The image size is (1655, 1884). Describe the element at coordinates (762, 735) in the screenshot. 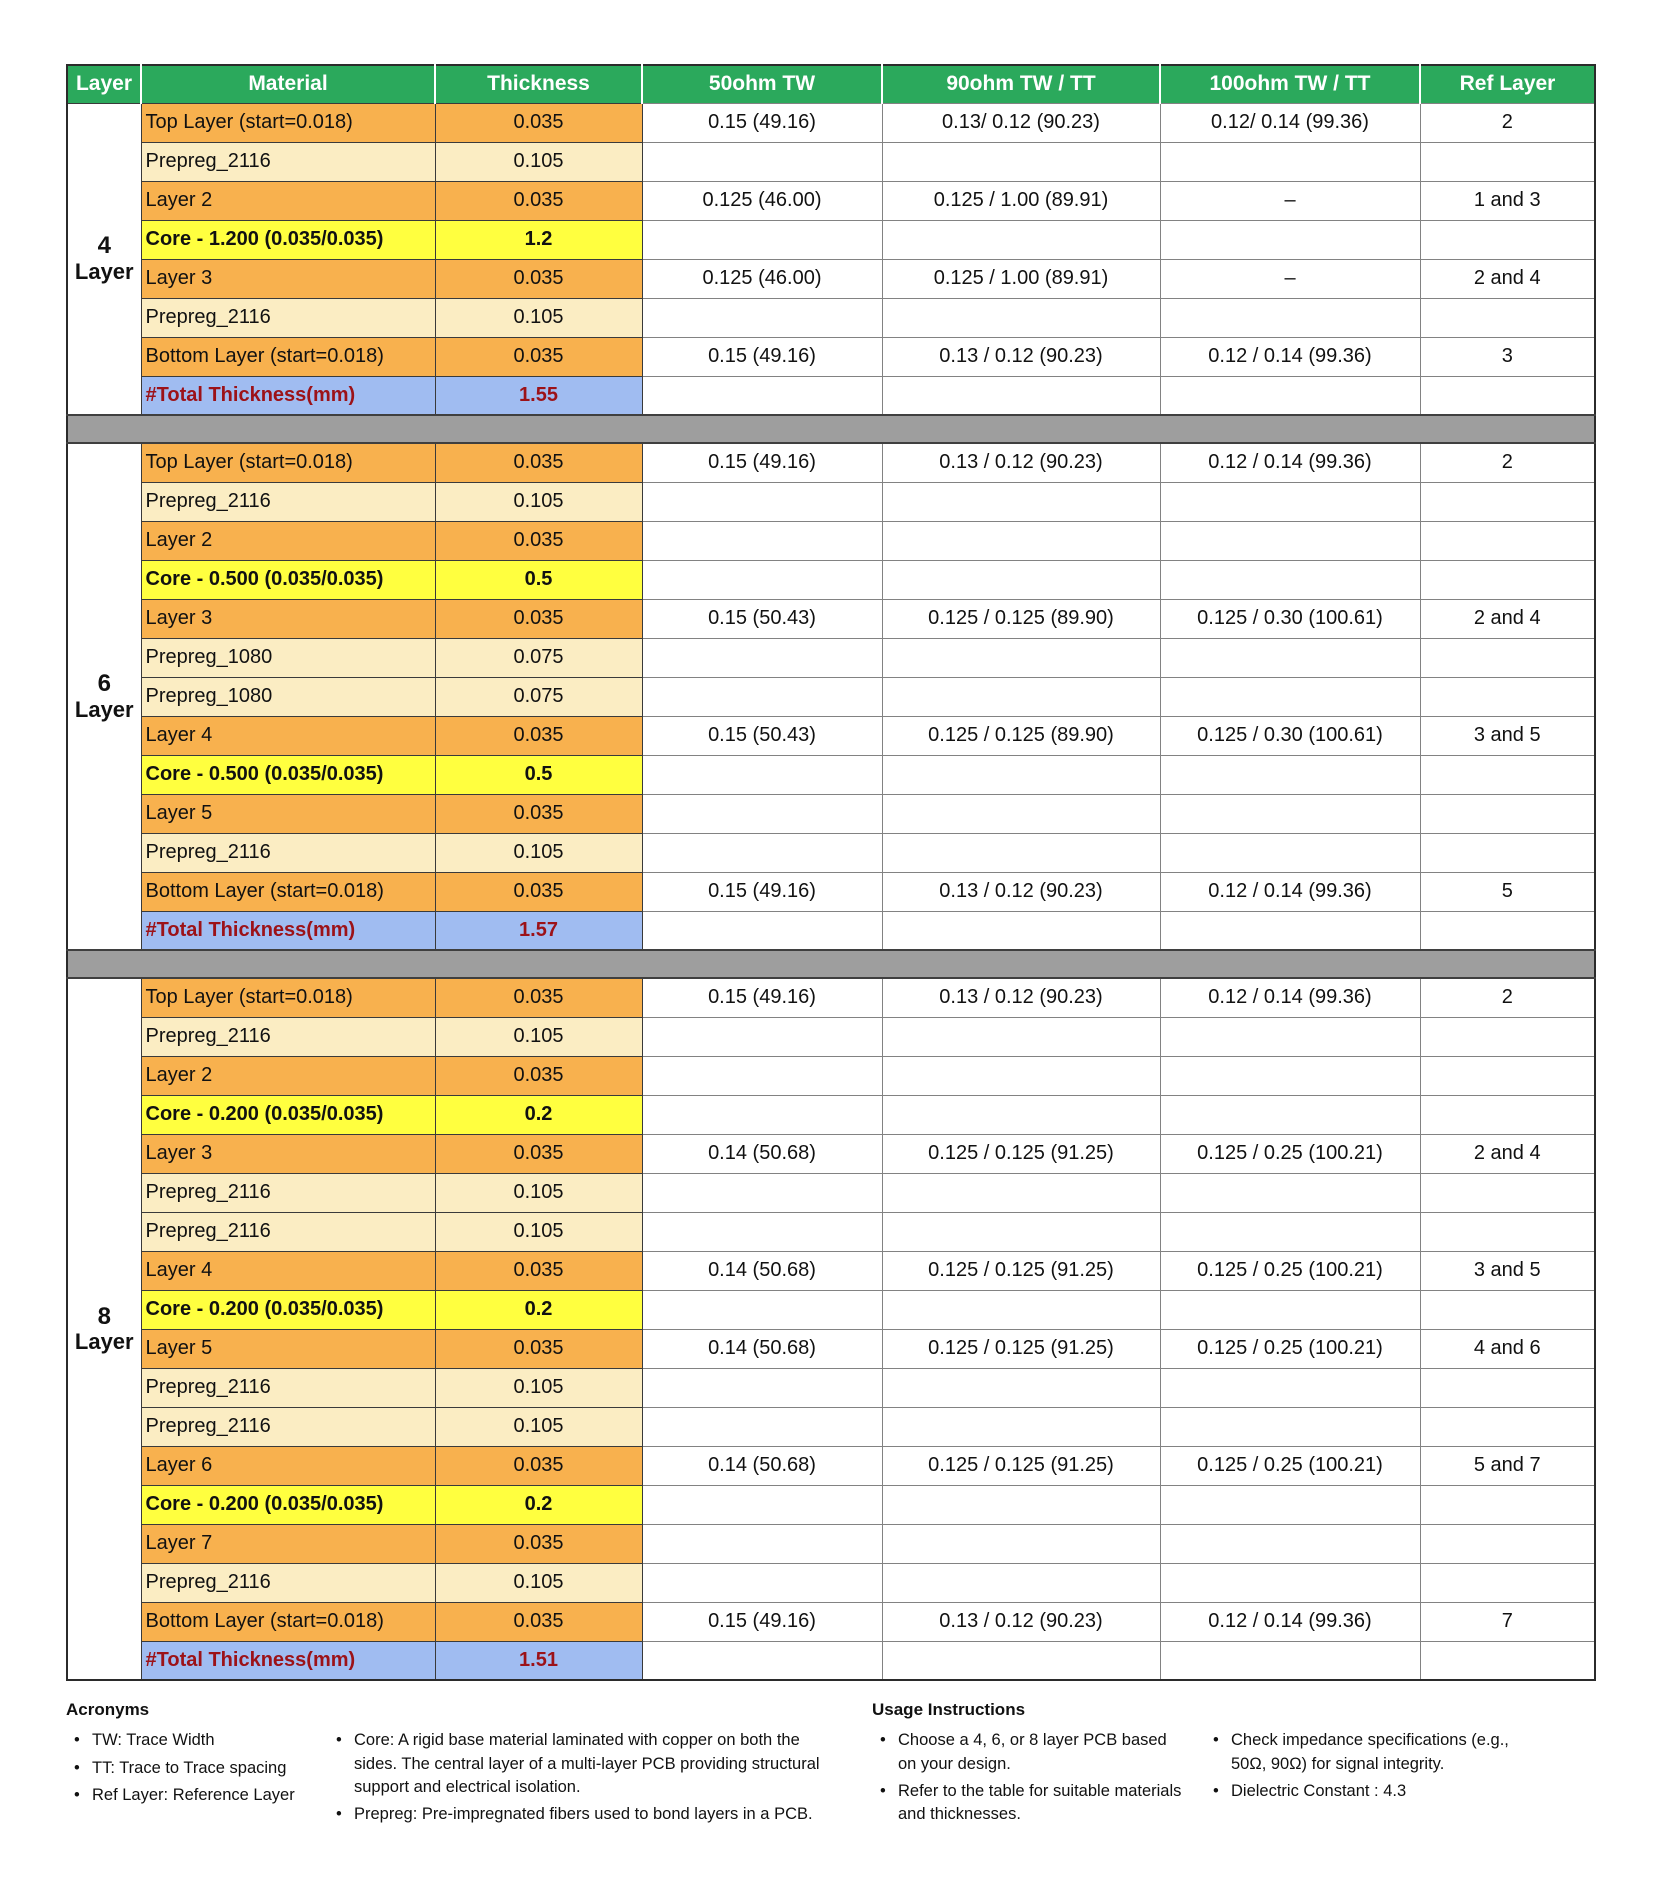

I see `ohm50-cell: 0.15 (50.43)` at that location.